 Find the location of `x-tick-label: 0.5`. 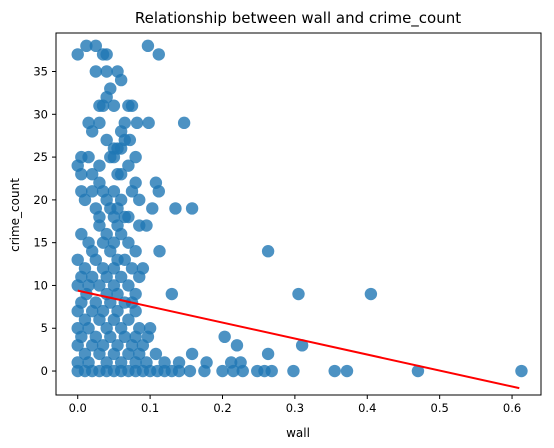

x-tick-label: 0.5 is located at coordinates (440, 408).